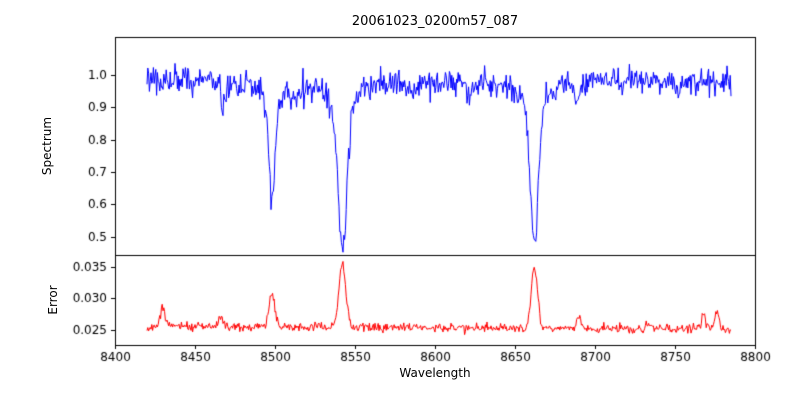  I want to click on x-axis-label: Wavelength, so click(435, 373).